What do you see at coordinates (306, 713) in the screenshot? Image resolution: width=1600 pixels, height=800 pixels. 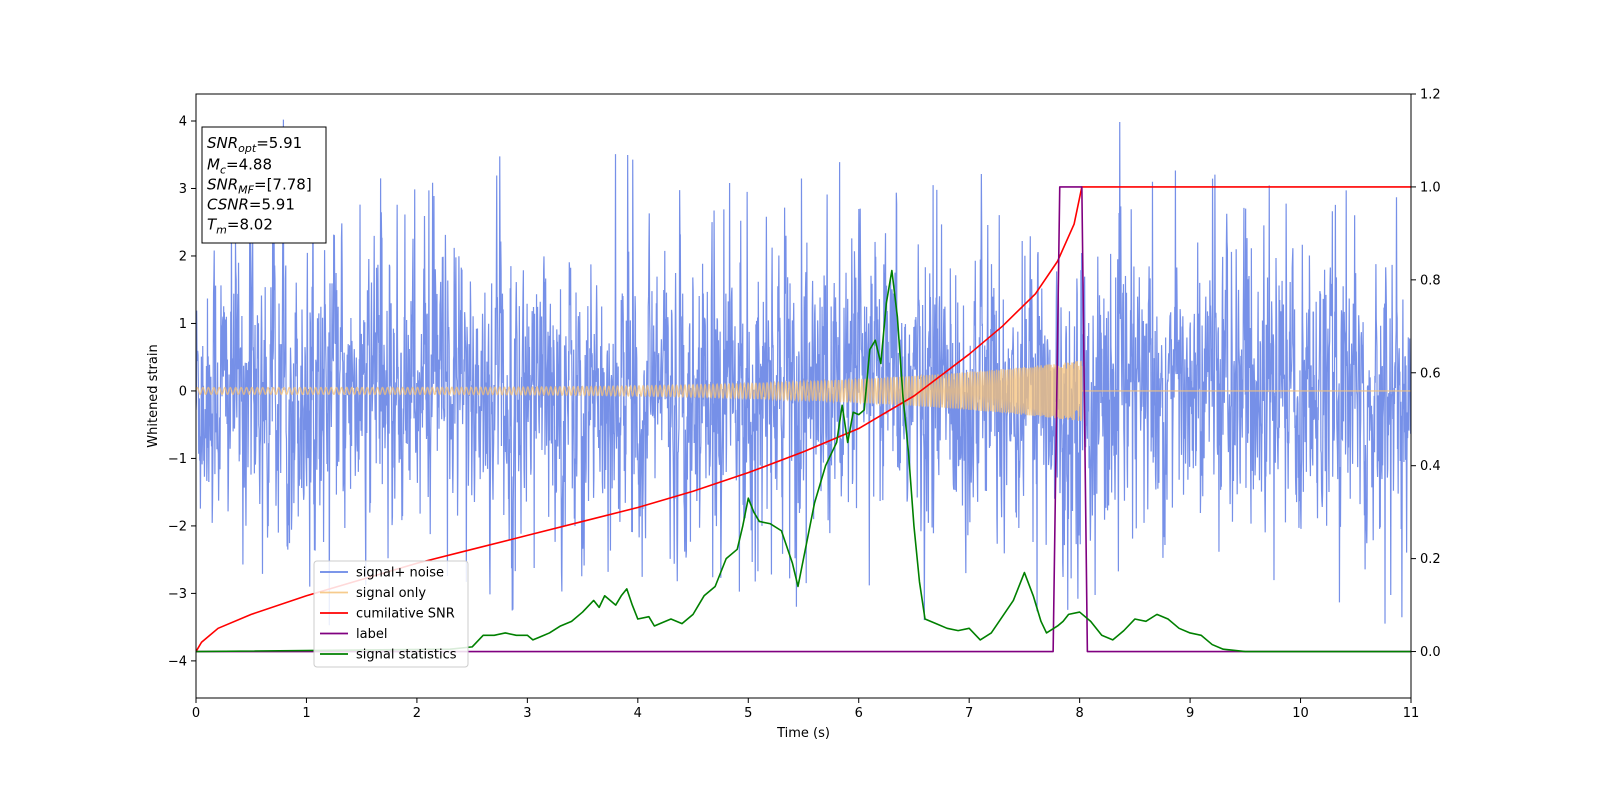 I see `x-tick-label: 1` at bounding box center [306, 713].